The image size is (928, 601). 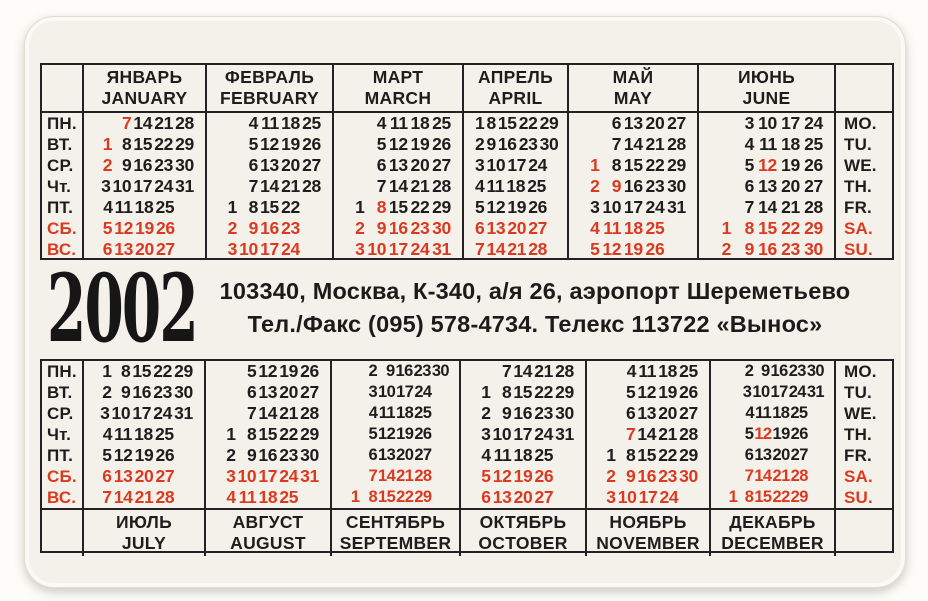 What do you see at coordinates (269, 89) in the screenshot?
I see `month-header: ФЕВРАЛЬ FEBRUARY` at bounding box center [269, 89].